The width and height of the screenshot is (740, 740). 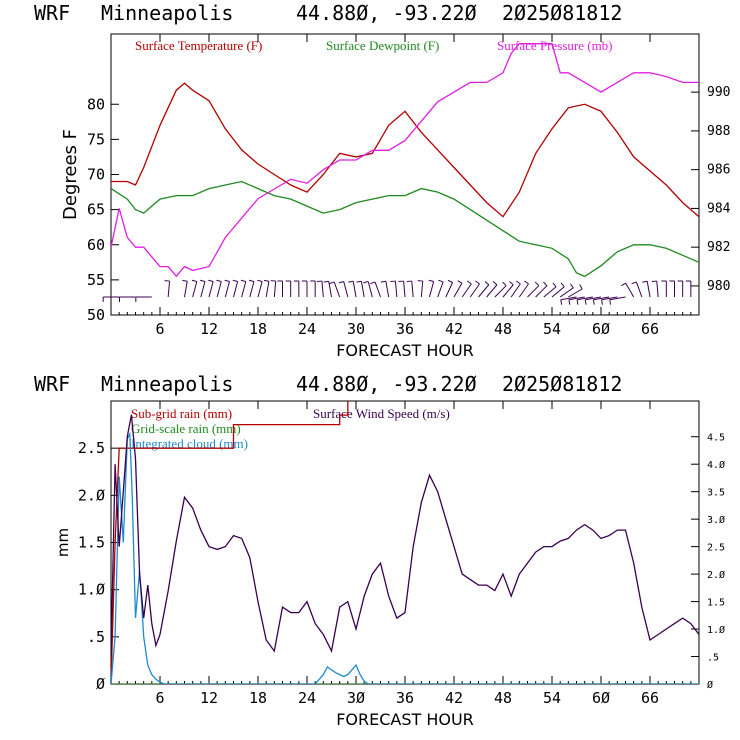 I want to click on header-model: WRF, so click(x=52, y=13).